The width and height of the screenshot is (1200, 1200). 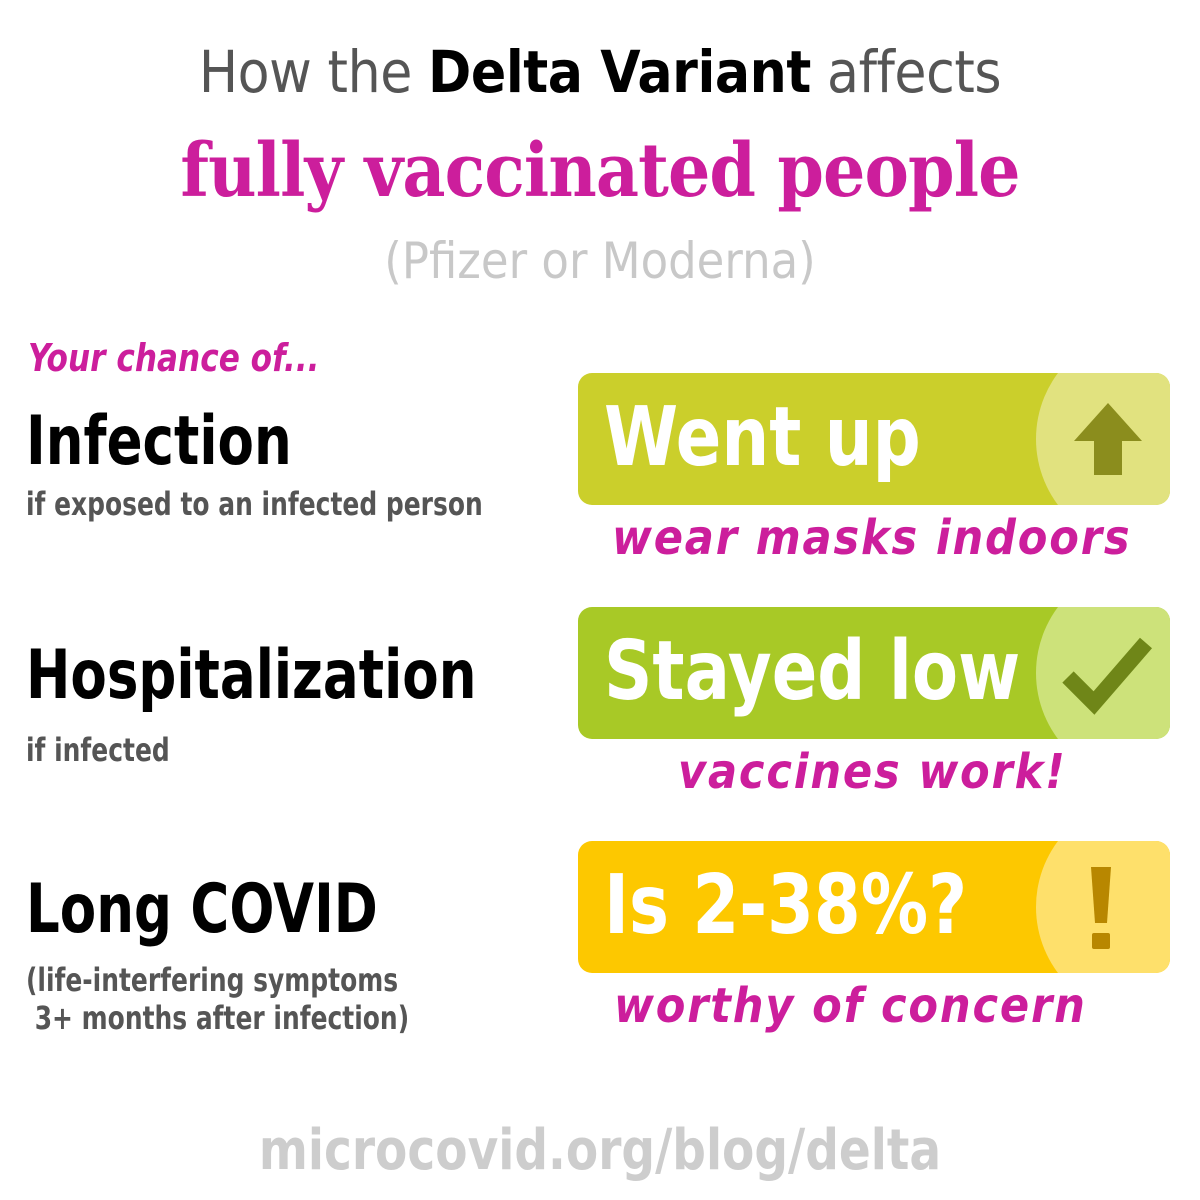 I want to click on row-title-long-covid: Long COVID, so click(x=202, y=909).